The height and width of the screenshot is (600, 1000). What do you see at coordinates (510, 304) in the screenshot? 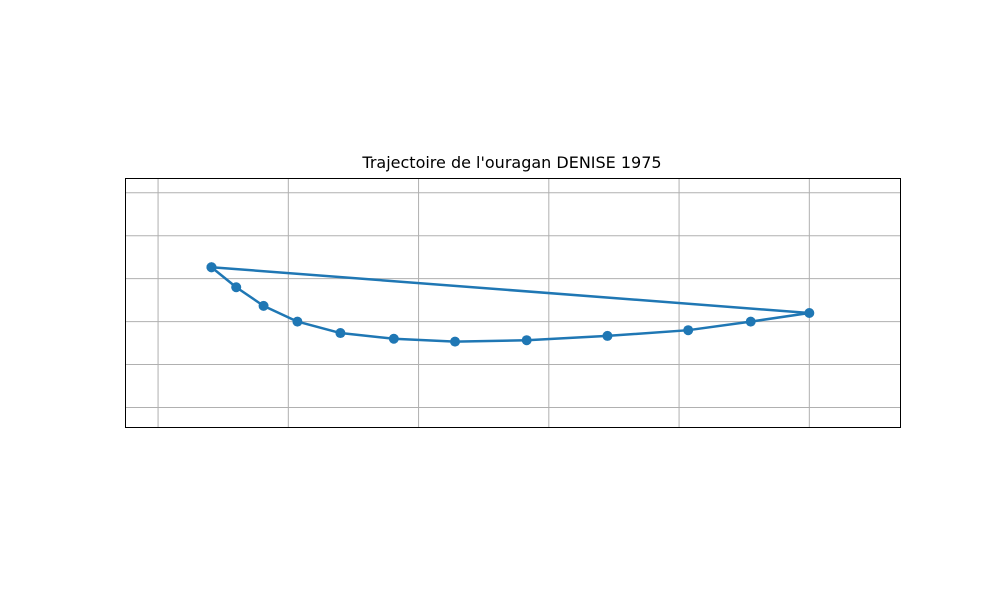
I see `series-track` at bounding box center [510, 304].